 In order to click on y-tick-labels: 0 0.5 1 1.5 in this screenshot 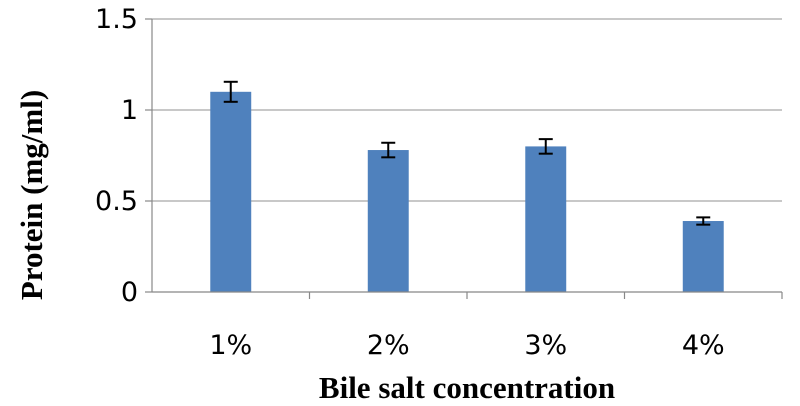, I will do `click(116, 156)`.